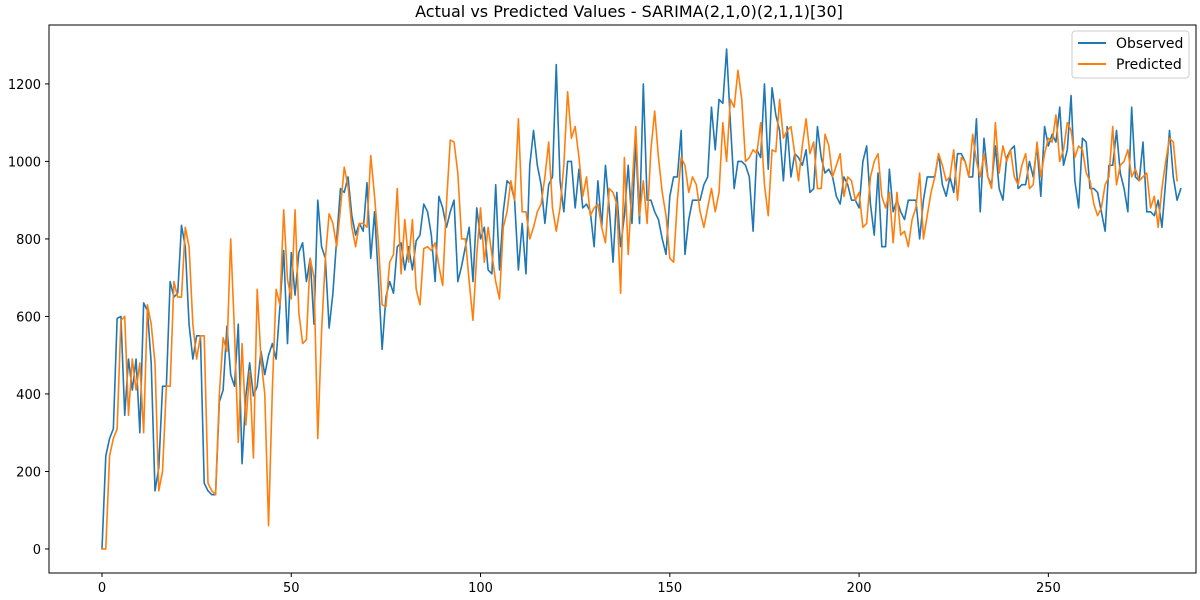  I want to click on y-tick-label: 600, so click(28, 317).